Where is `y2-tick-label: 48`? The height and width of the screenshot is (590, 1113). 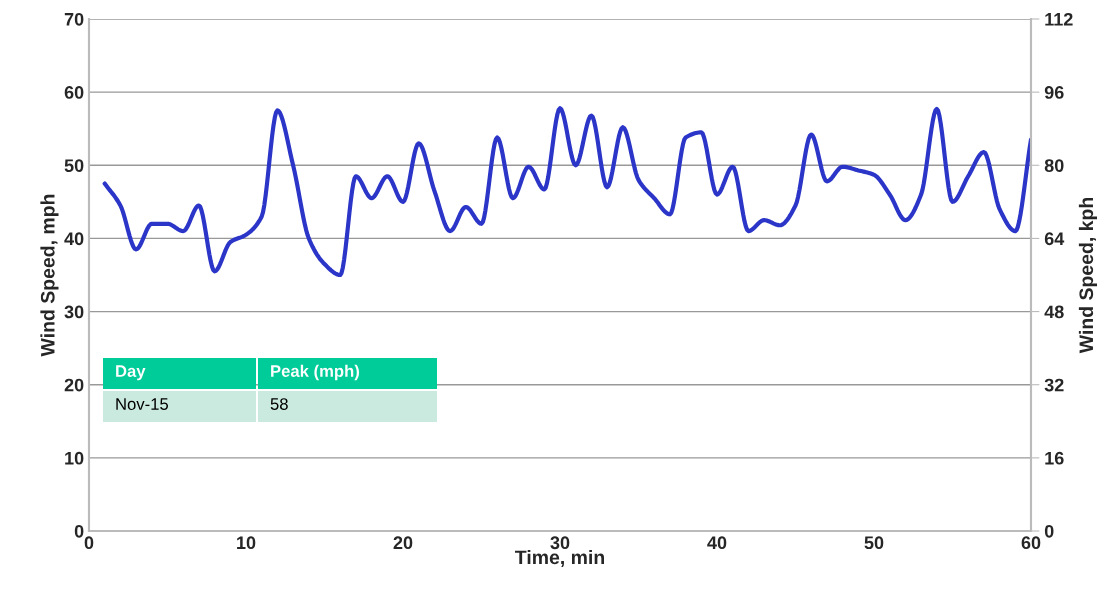
y2-tick-label: 48 is located at coordinates (1054, 312).